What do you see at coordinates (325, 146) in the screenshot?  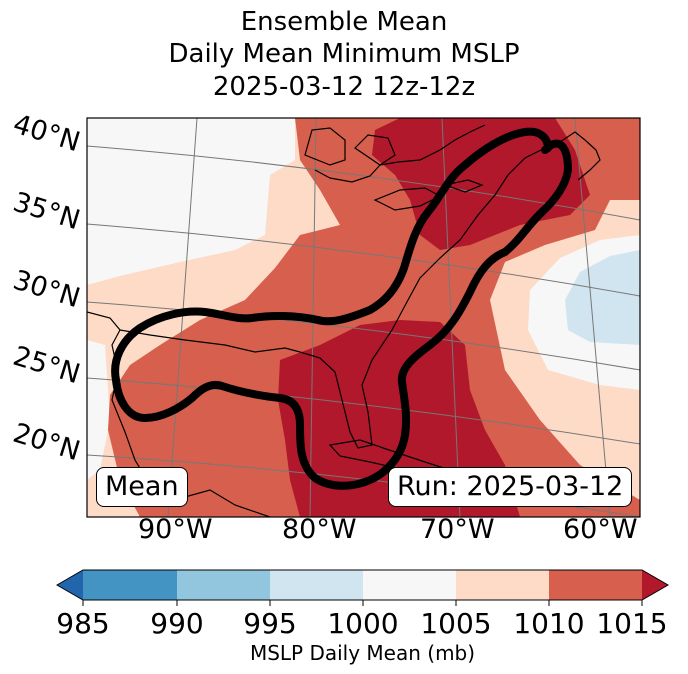 I see `lake-michigan` at bounding box center [325, 146].